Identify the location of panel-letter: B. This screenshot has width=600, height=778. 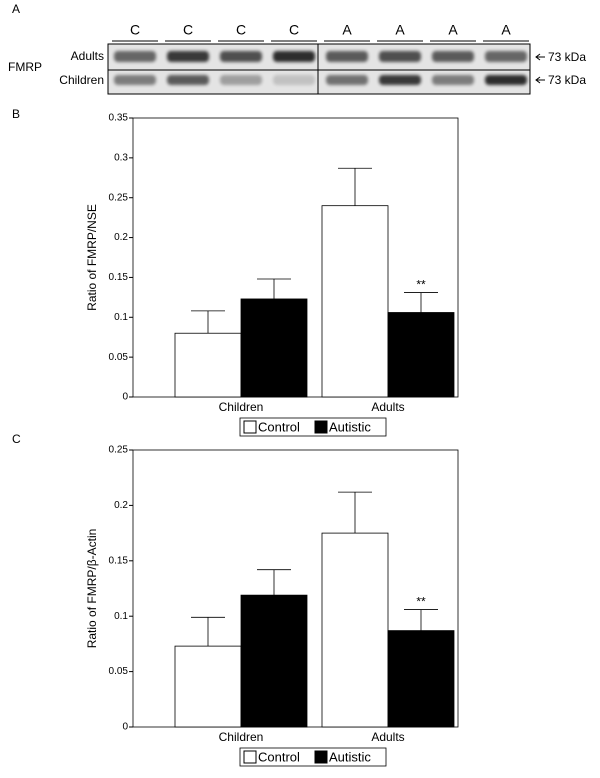
(16, 114).